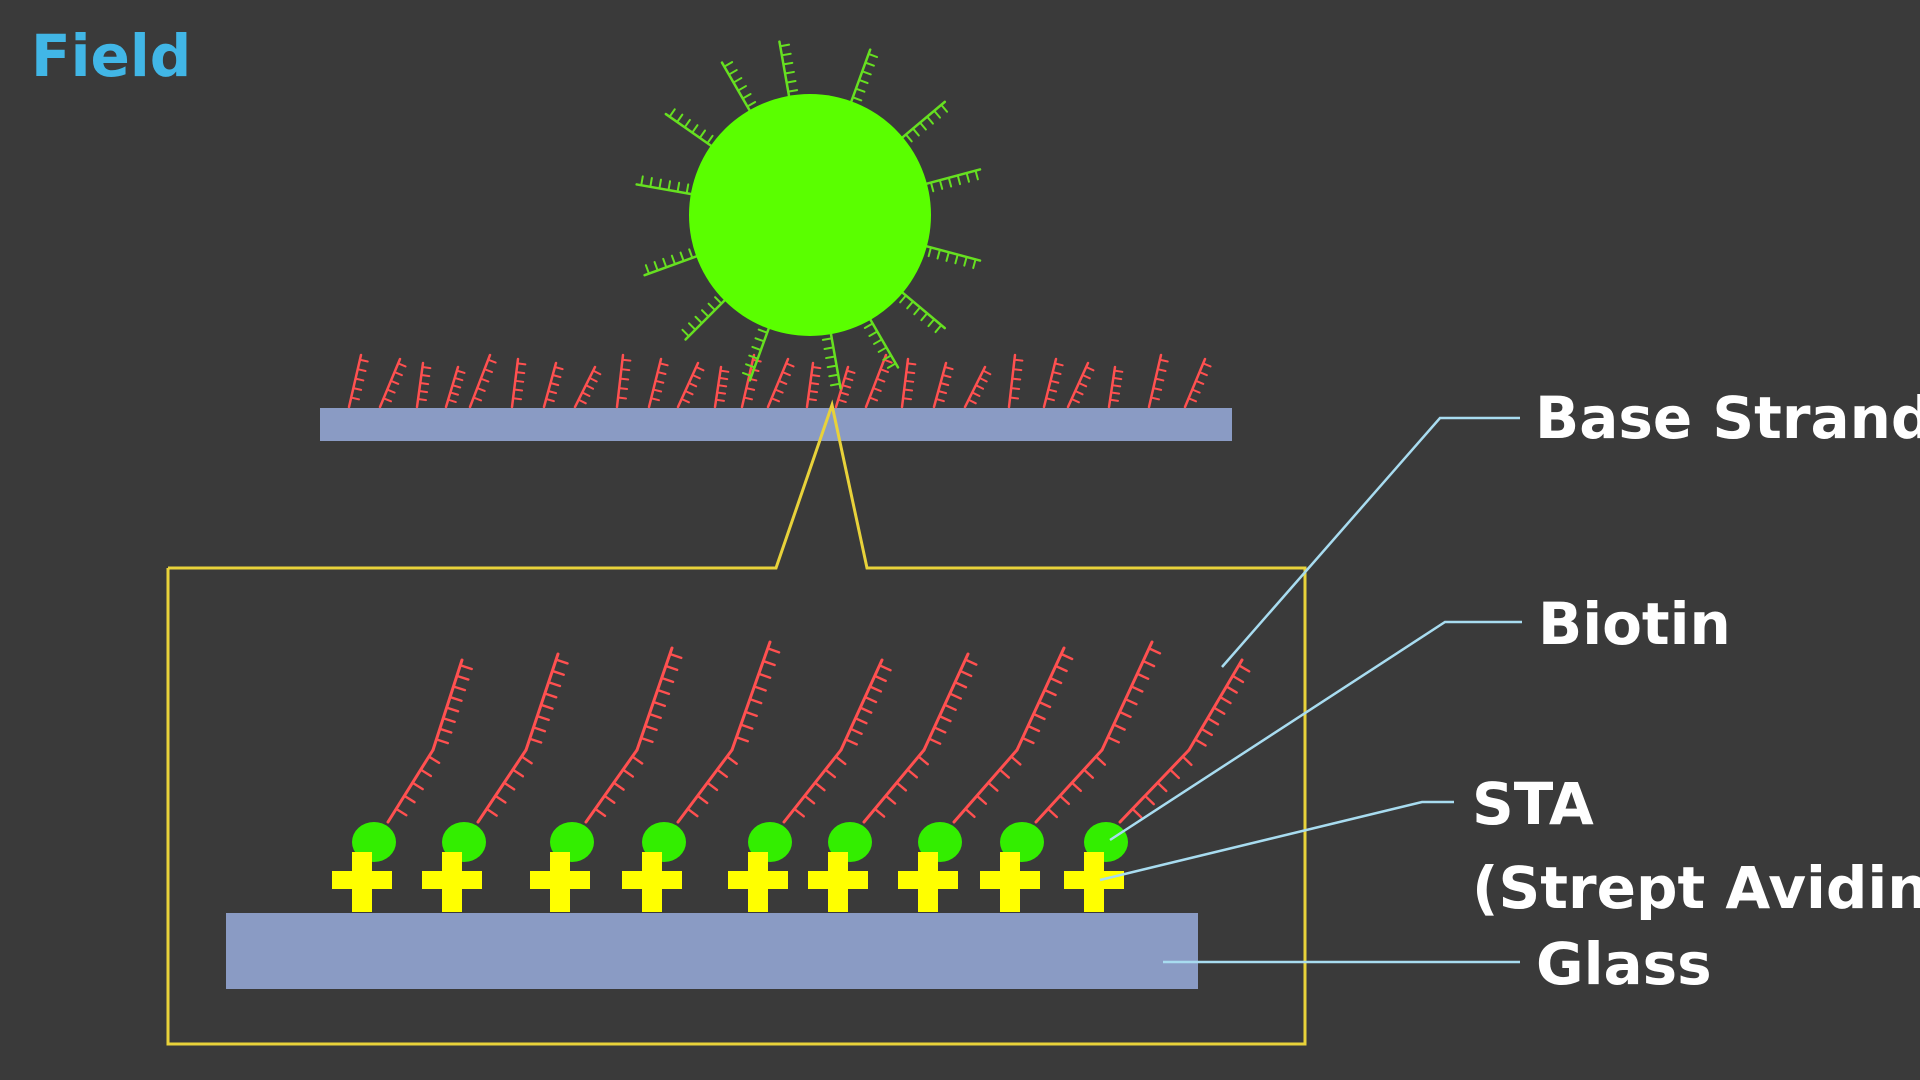  Describe the element at coordinates (712, 951) in the screenshot. I see `glass-slide-zoom` at that location.